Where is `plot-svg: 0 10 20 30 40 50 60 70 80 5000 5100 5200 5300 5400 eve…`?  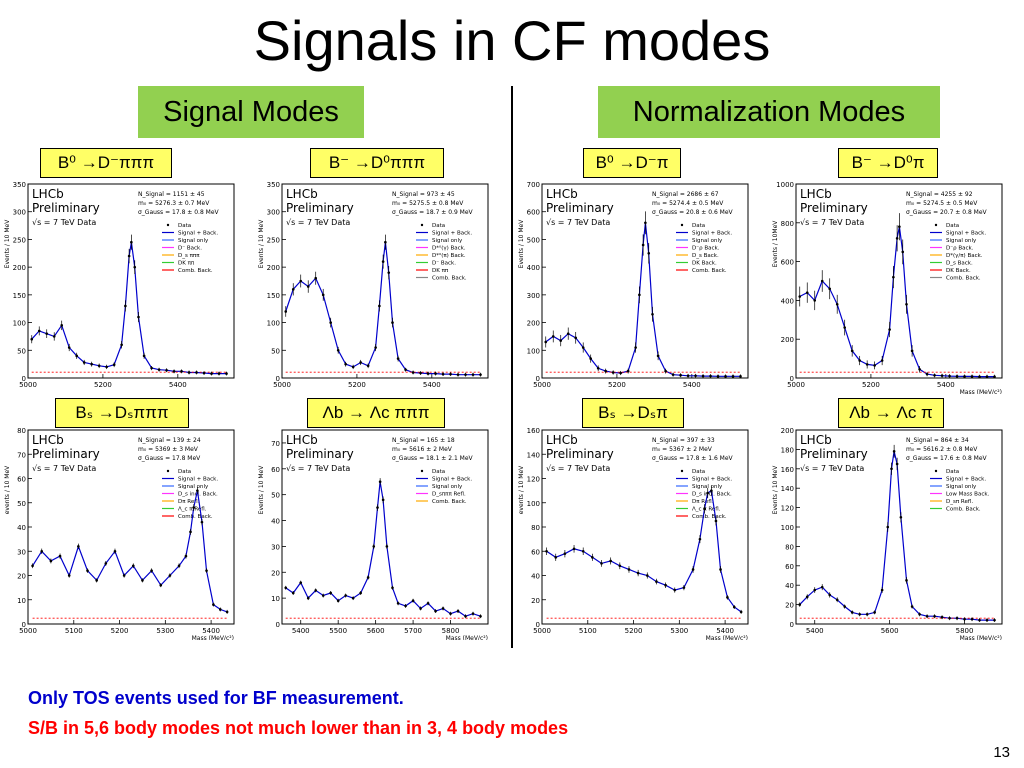
plot-svg: 0 10 20 30 40 50 60 70 80 5000 5100 5200 5300 5400 eve… is located at coordinates (119, 533).